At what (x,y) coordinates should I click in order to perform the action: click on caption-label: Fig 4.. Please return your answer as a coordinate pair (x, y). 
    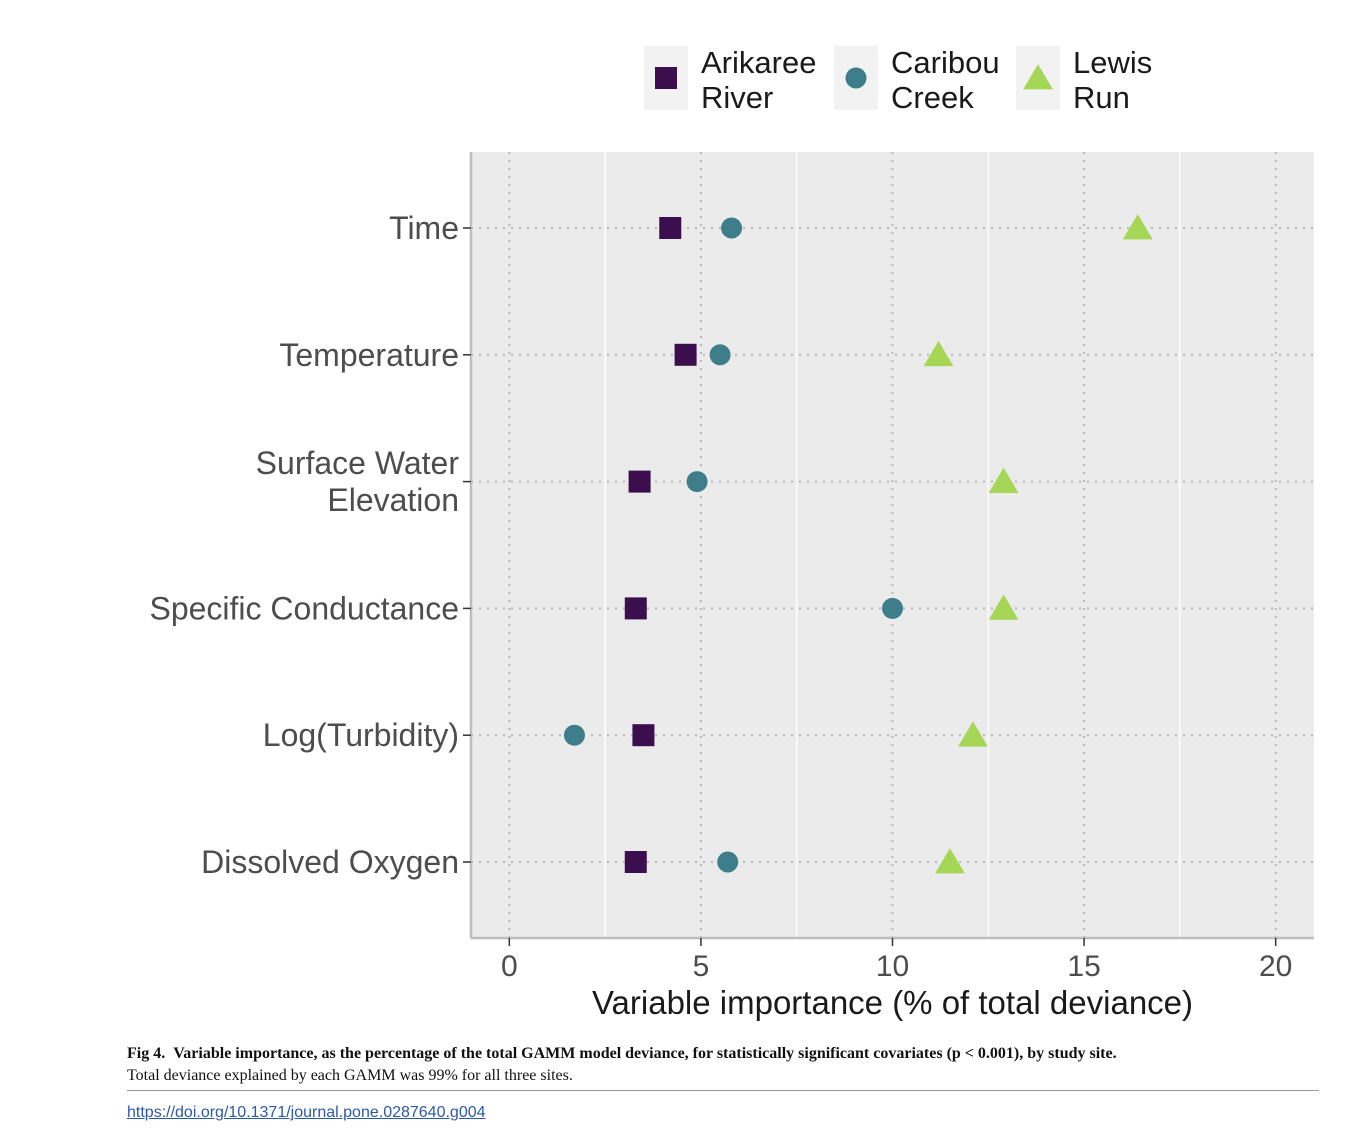
    Looking at the image, I should click on (146, 1053).